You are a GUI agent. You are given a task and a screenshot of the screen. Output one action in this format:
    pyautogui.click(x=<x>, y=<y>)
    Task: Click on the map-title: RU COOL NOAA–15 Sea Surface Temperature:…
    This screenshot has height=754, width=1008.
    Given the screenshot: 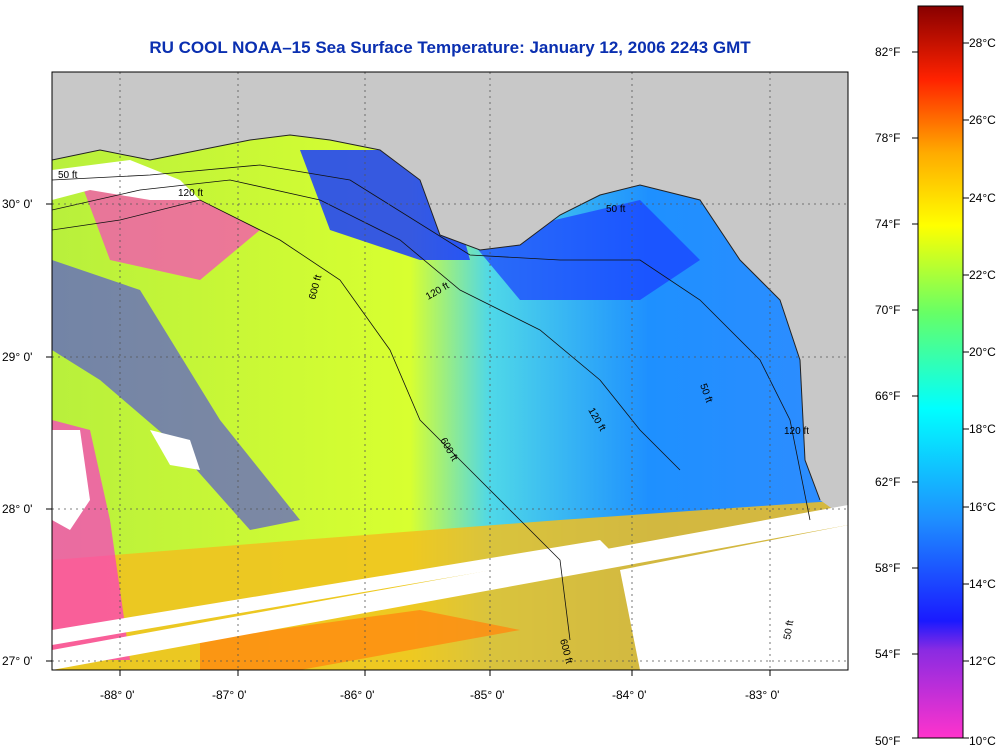 What is the action you would take?
    pyautogui.click(x=450, y=47)
    